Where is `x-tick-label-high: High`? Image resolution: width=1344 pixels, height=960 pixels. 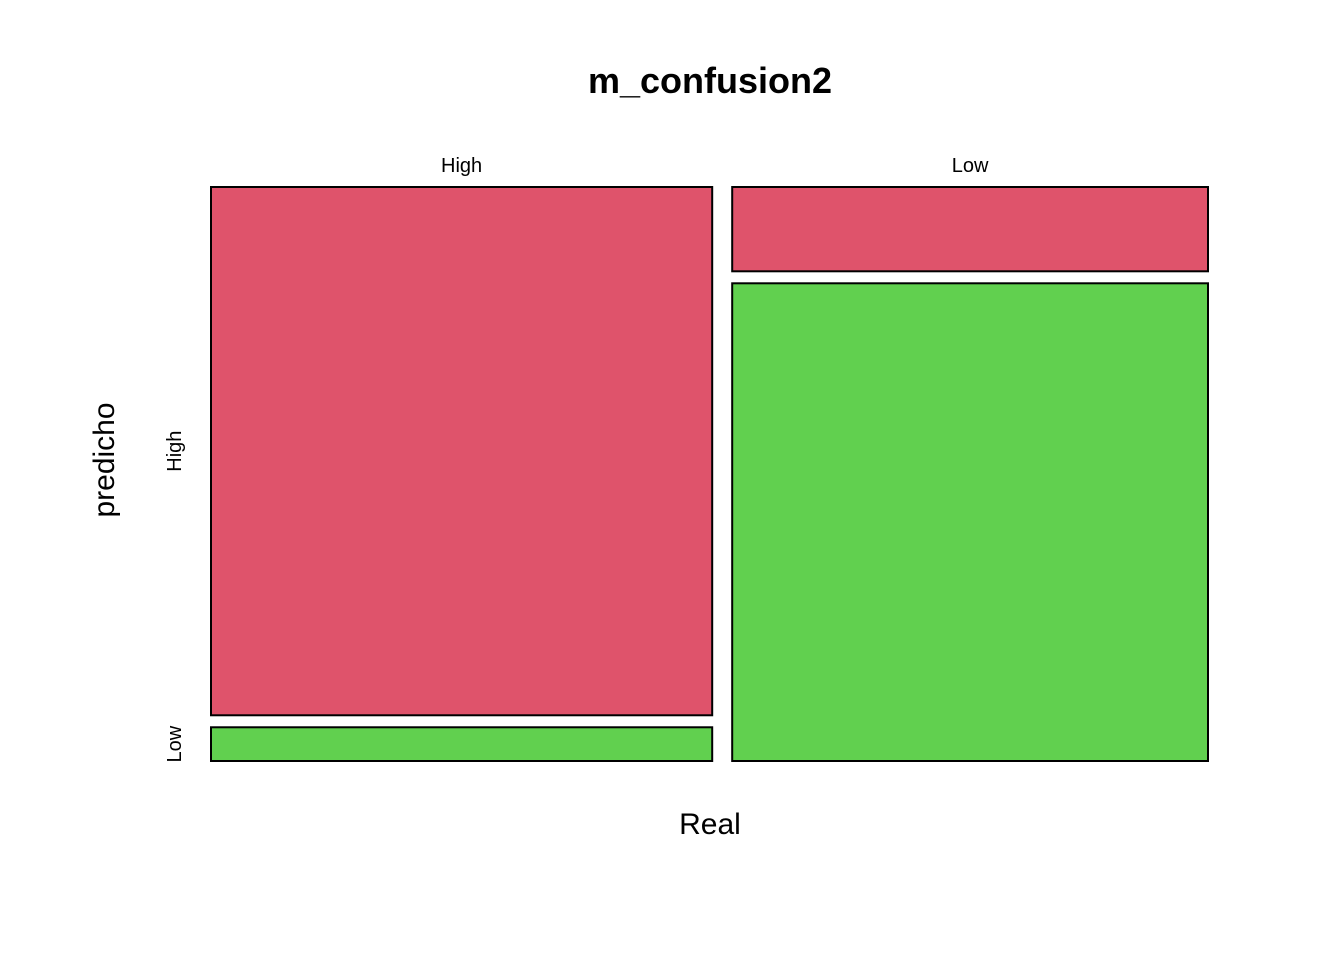
x-tick-label-high: High is located at coordinates (461, 166).